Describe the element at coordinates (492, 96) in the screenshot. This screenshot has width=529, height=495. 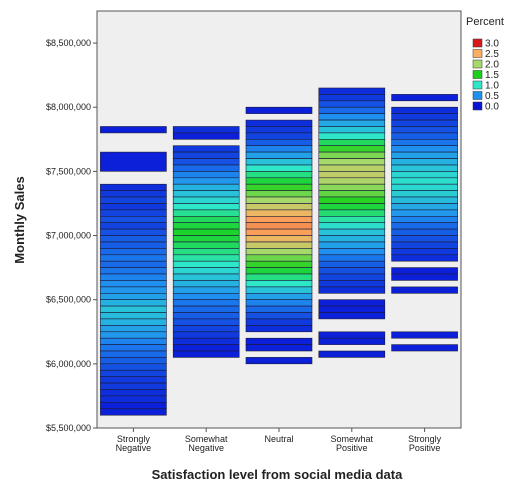
I see `legend-label: 0.5` at that location.